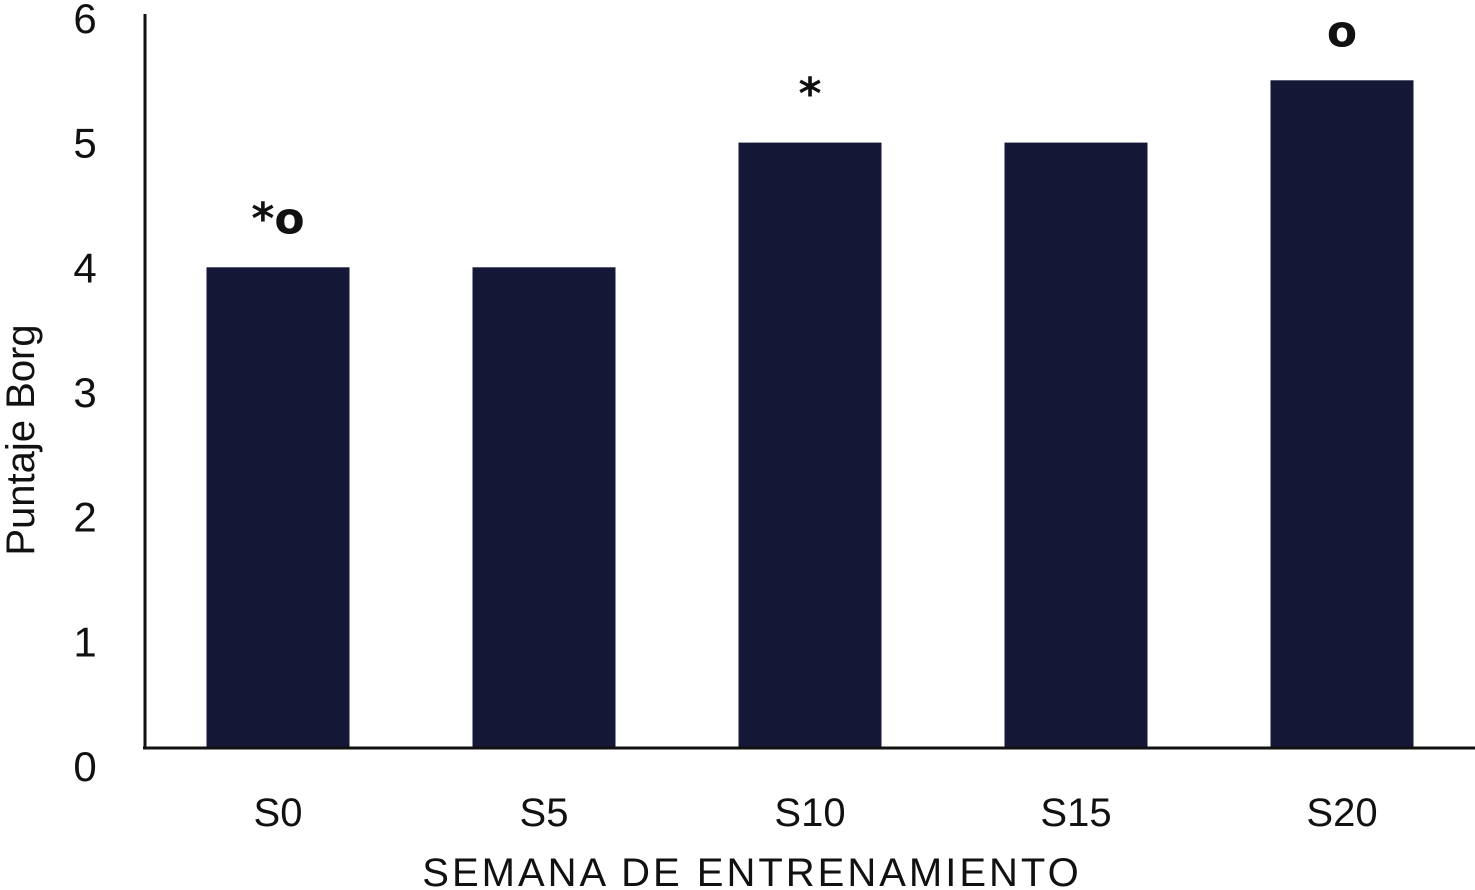  I want to click on bar-s20, so click(1342, 414).